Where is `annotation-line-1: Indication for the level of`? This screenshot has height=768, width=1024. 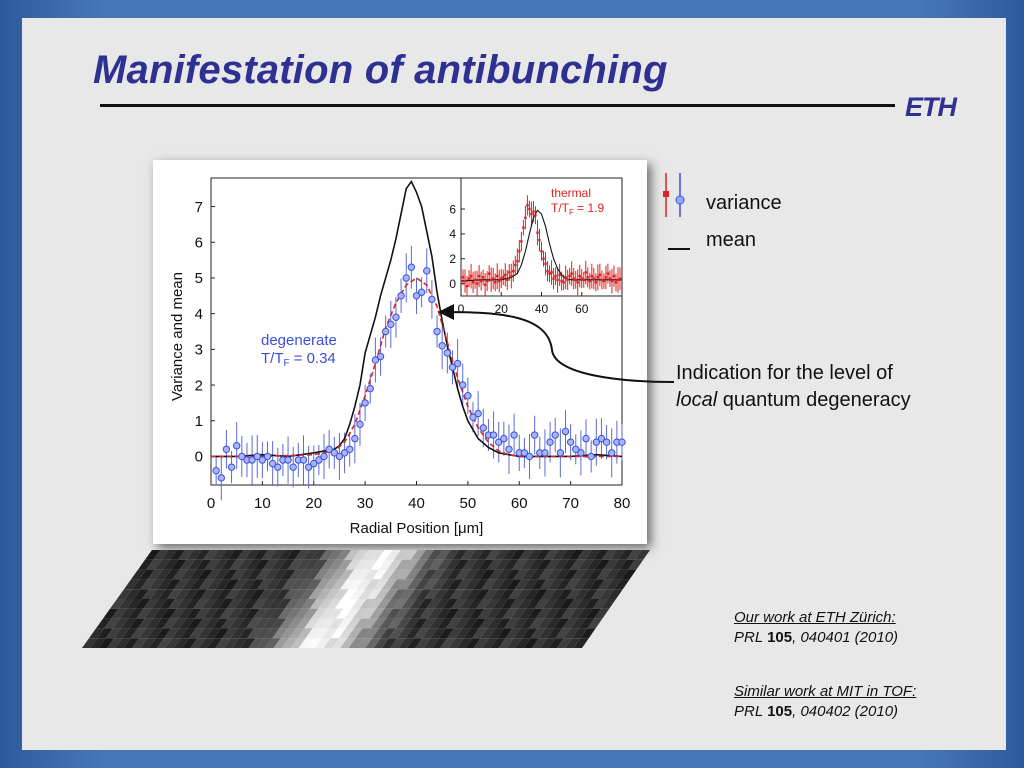
annotation-line-1: Indication for the level of is located at coordinates (784, 373).